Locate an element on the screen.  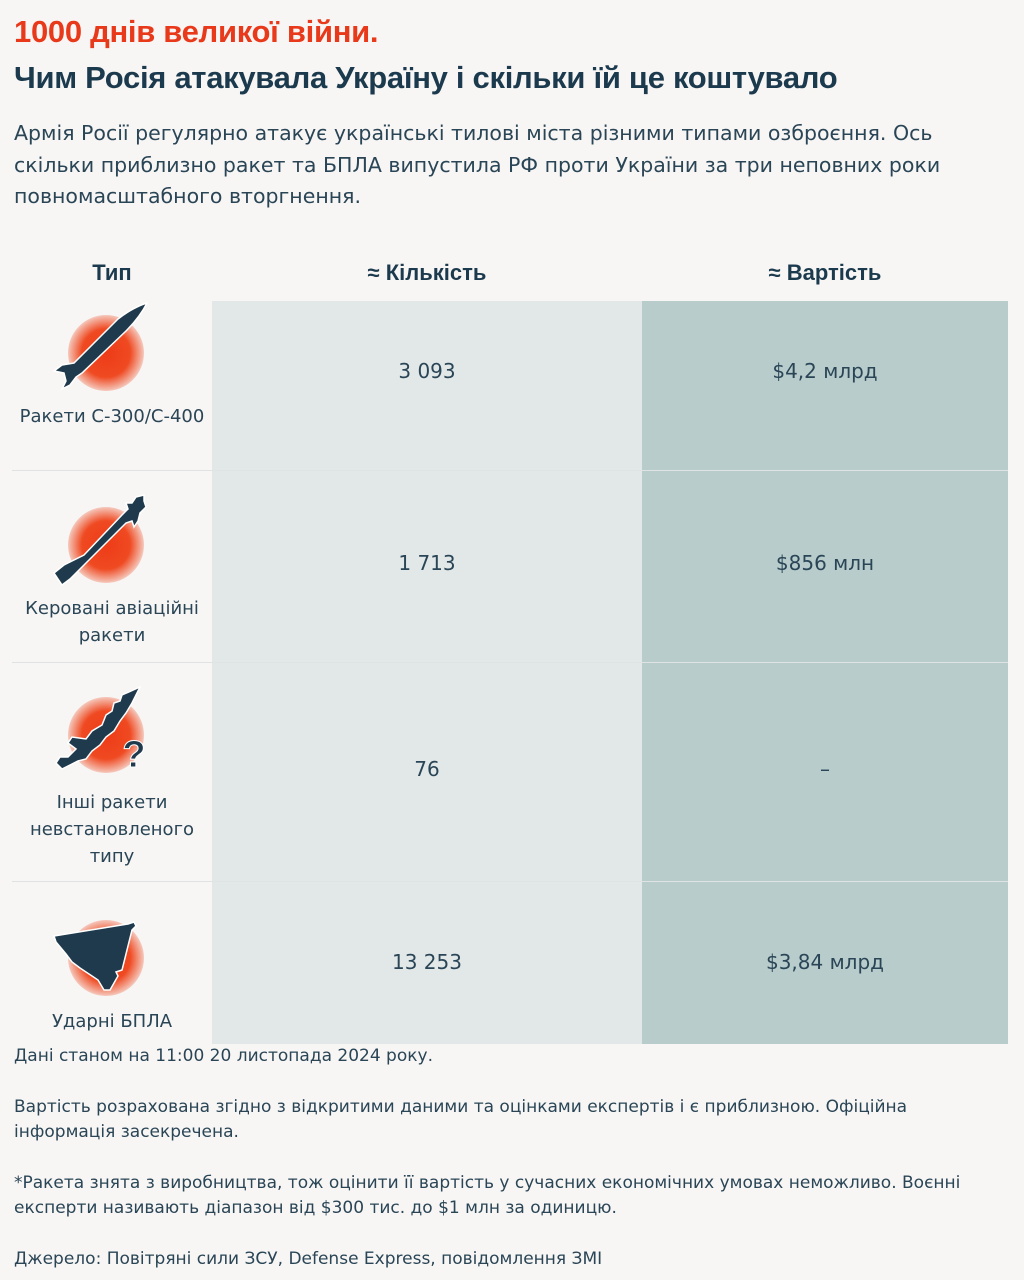
cost-value: – is located at coordinates (825, 769).